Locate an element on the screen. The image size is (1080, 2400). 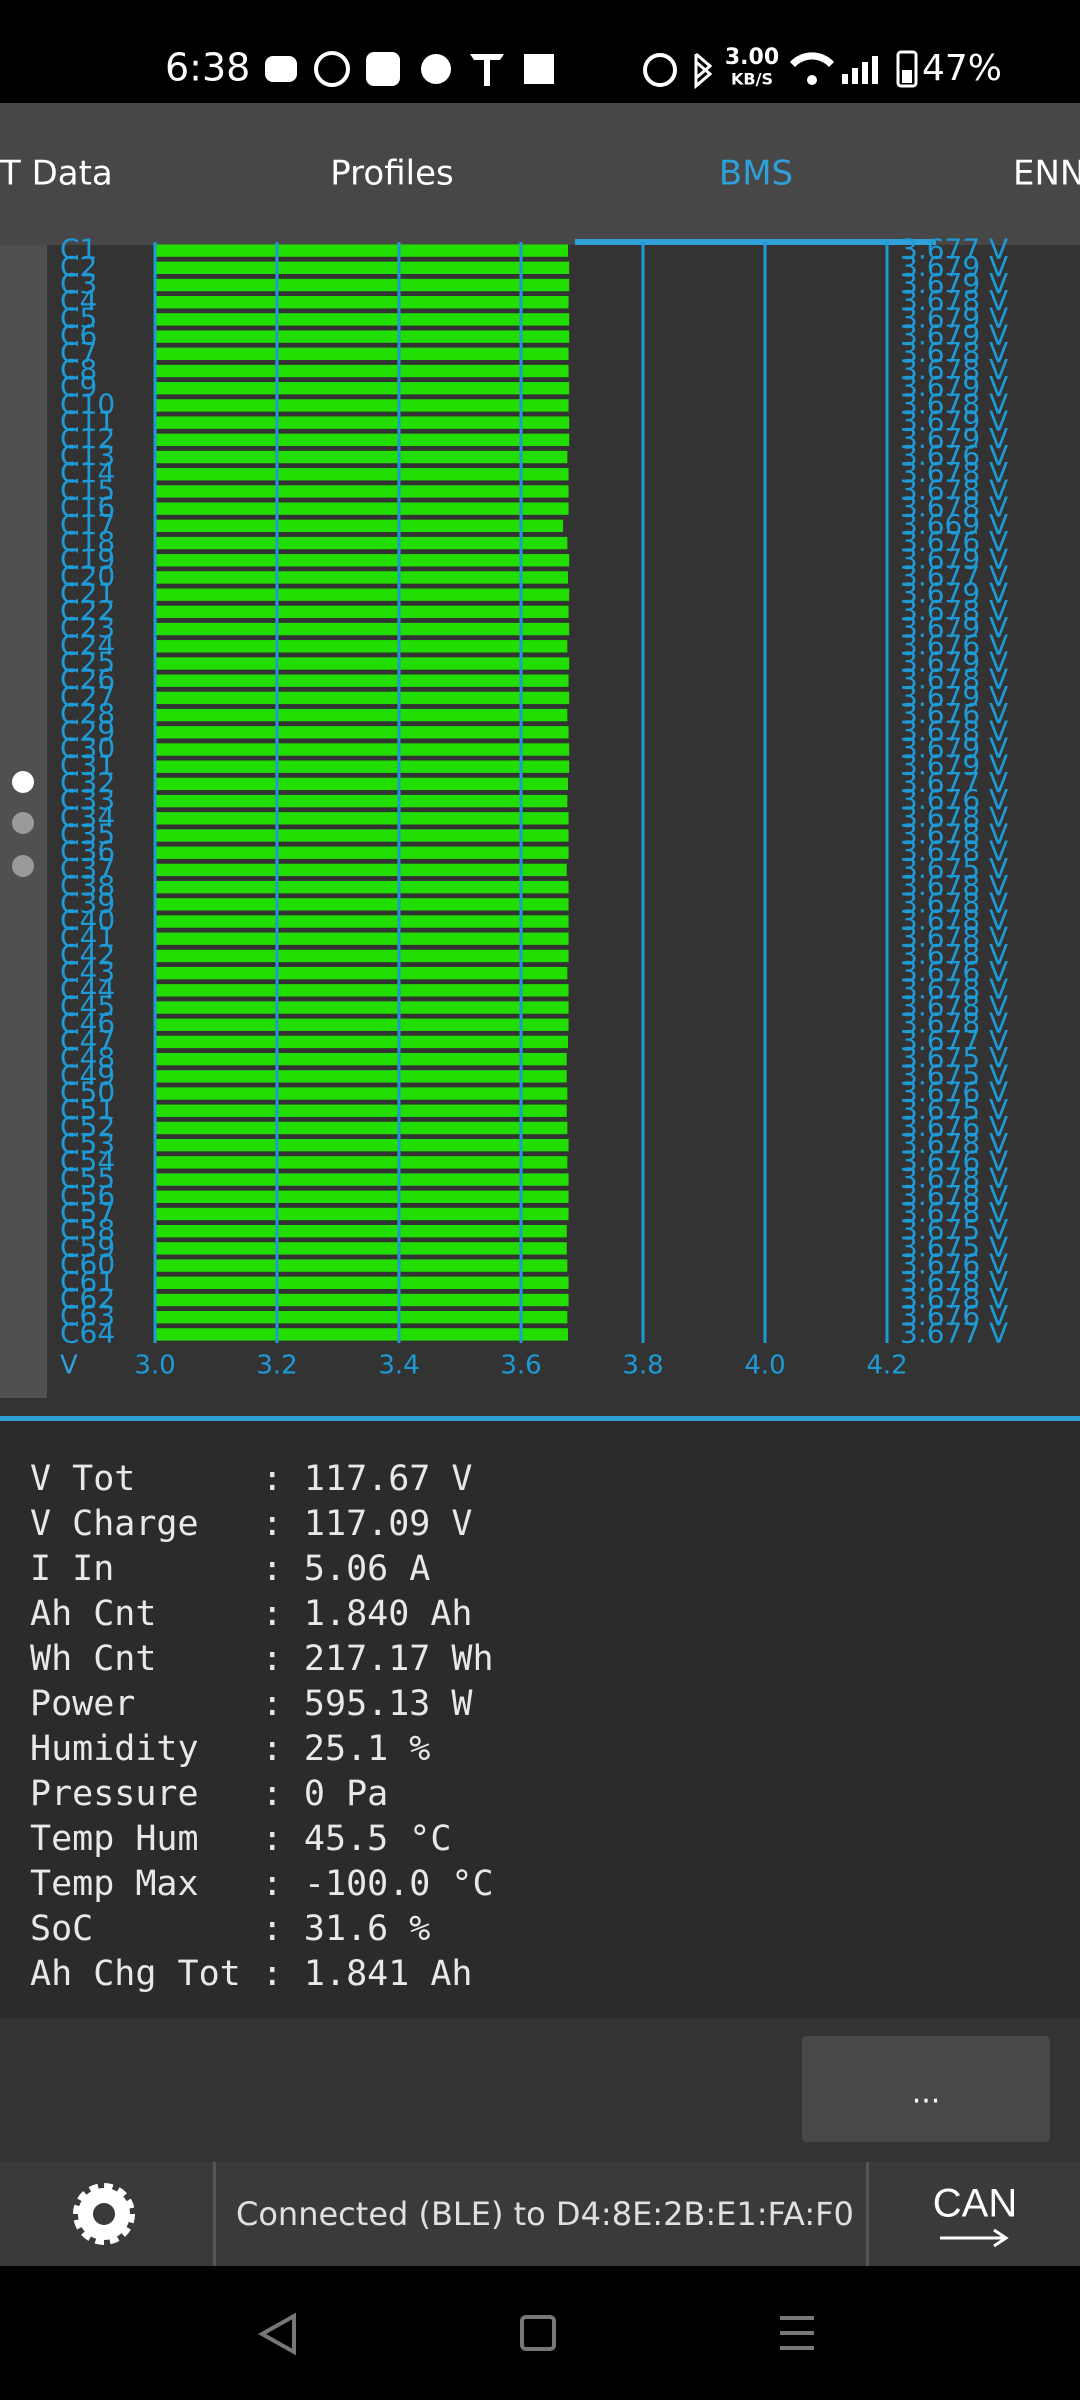
signal-icons is located at coordinates (854, 69).